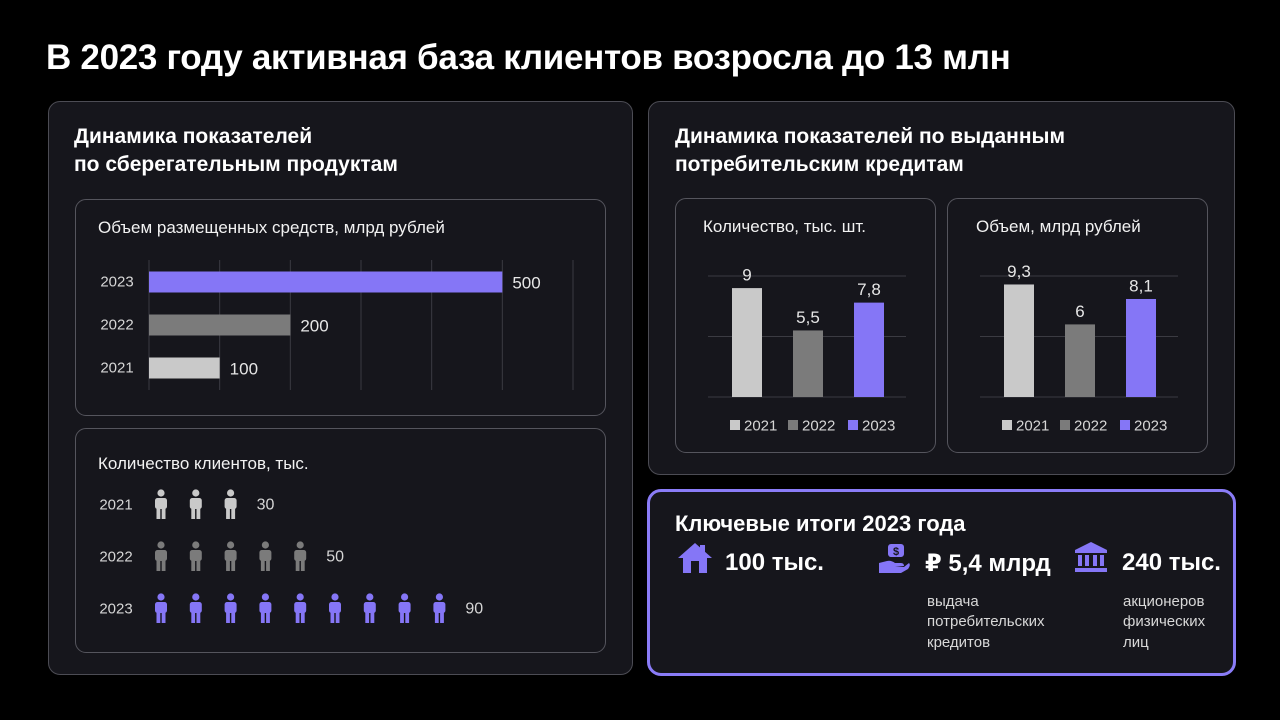  I want to click on data-label: 100, so click(244, 369).